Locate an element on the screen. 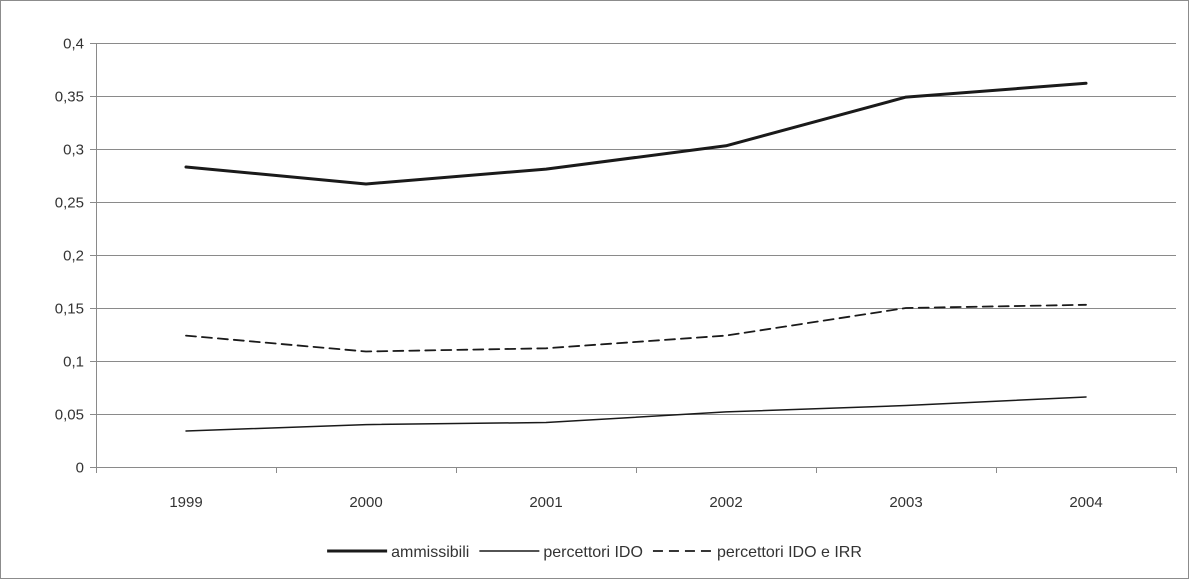  x-tick-label: 1999 is located at coordinates (185, 502).